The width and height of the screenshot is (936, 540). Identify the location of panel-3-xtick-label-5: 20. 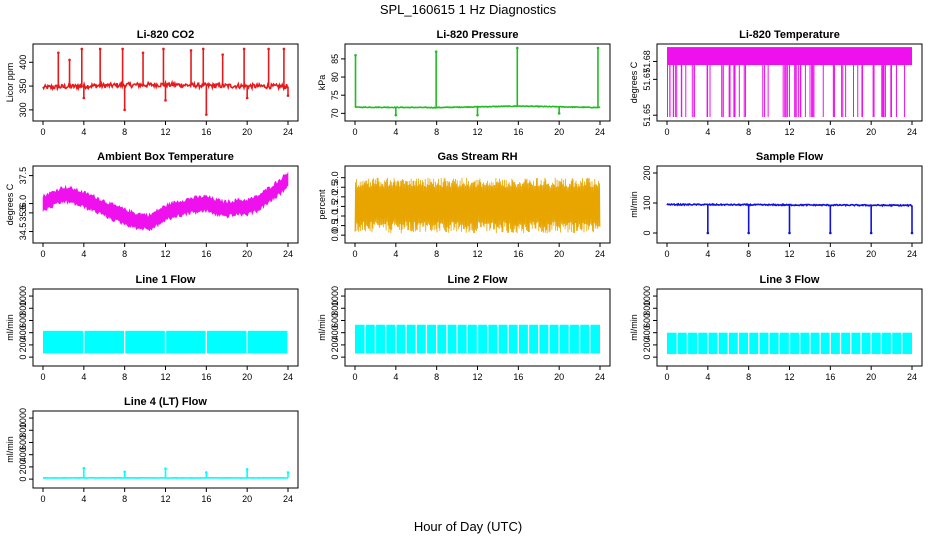
(247, 254).